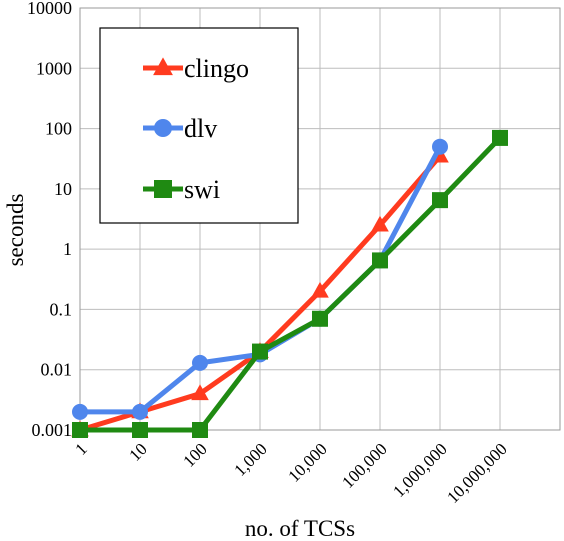  What do you see at coordinates (181, 189) in the screenshot?
I see `legend-entry-swi: swi` at bounding box center [181, 189].